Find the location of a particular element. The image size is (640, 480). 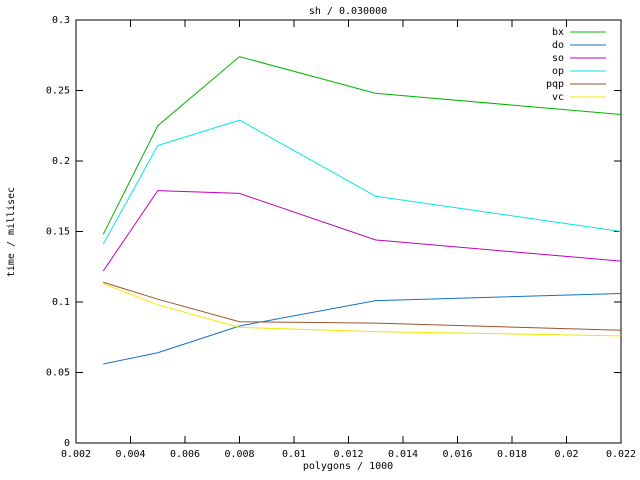

y-tick-label: 0.15 is located at coordinates (58, 232).